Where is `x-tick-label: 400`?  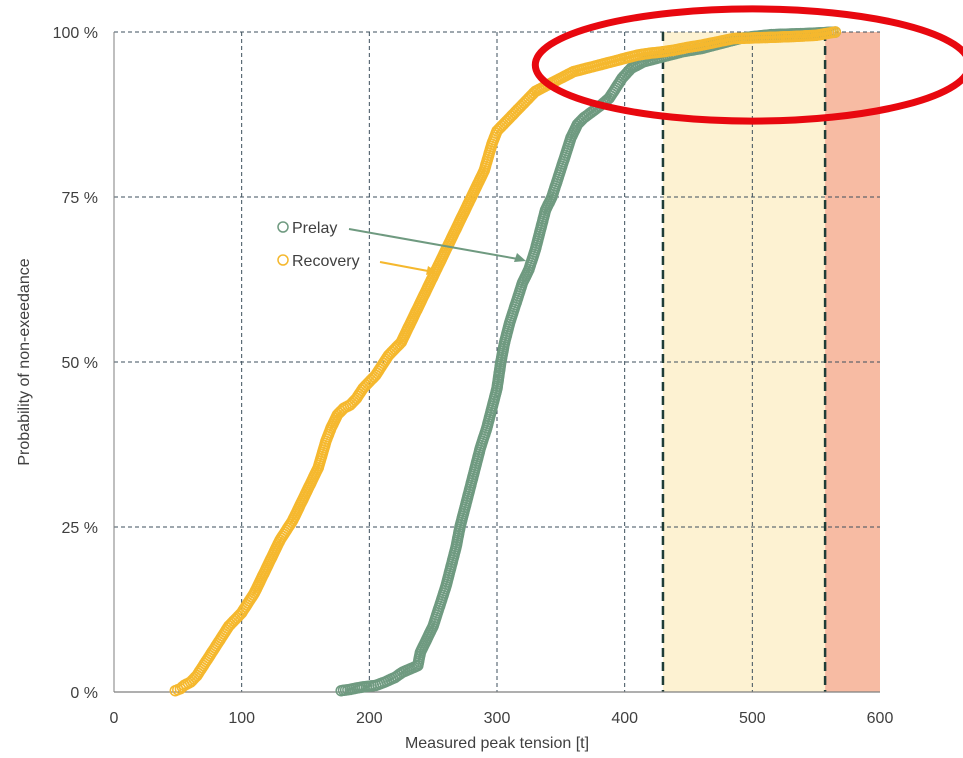
x-tick-label: 400 is located at coordinates (624, 718).